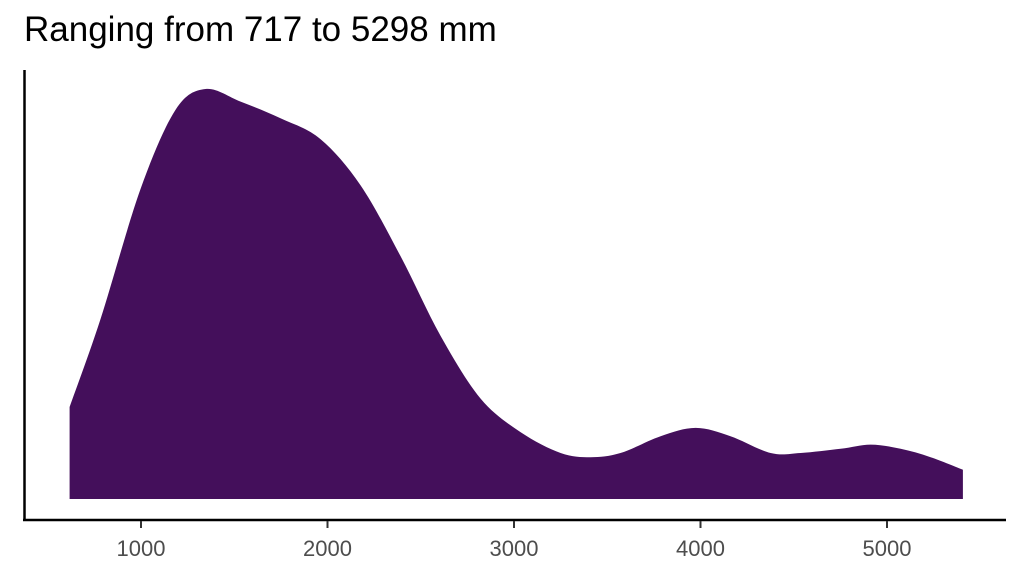 The image size is (1024, 576). What do you see at coordinates (327, 548) in the screenshot?
I see `x-tick-label: 2000` at bounding box center [327, 548].